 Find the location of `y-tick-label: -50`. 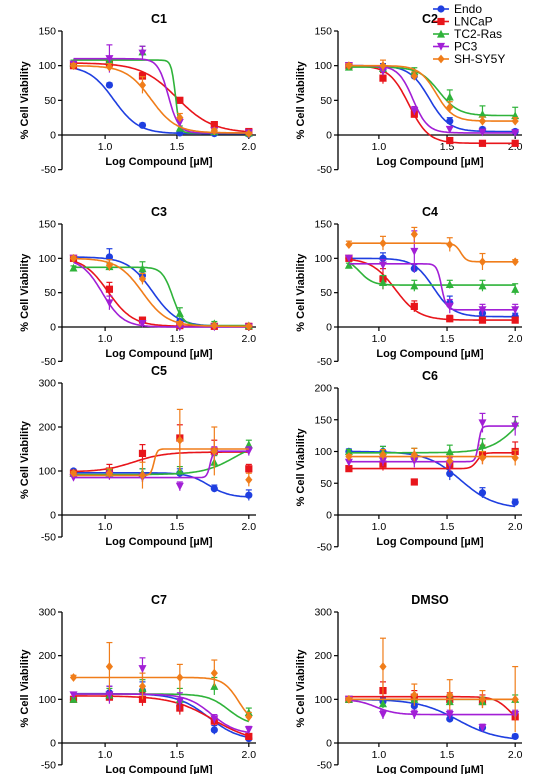

y-tick-label: -50 is located at coordinates (48, 538).